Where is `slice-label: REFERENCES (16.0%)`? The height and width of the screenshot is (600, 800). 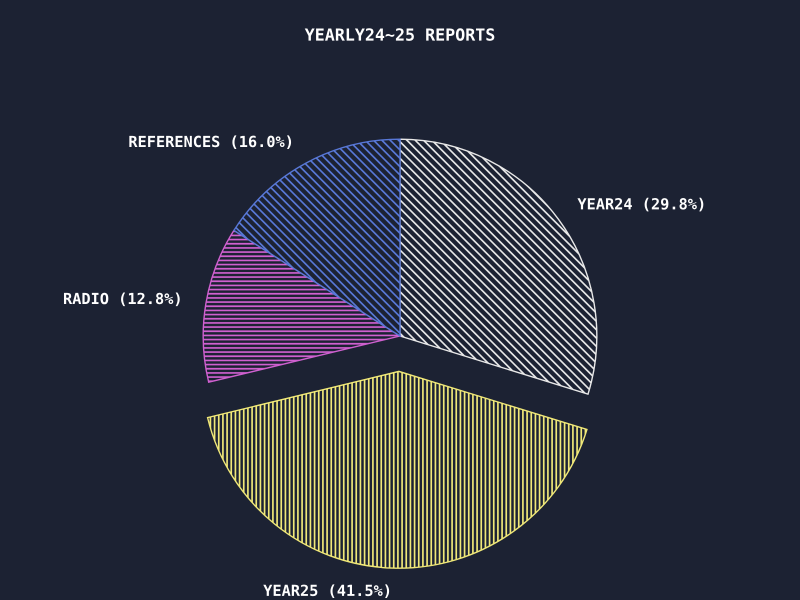 slice-label: REFERENCES (16.0%) is located at coordinates (210, 142).